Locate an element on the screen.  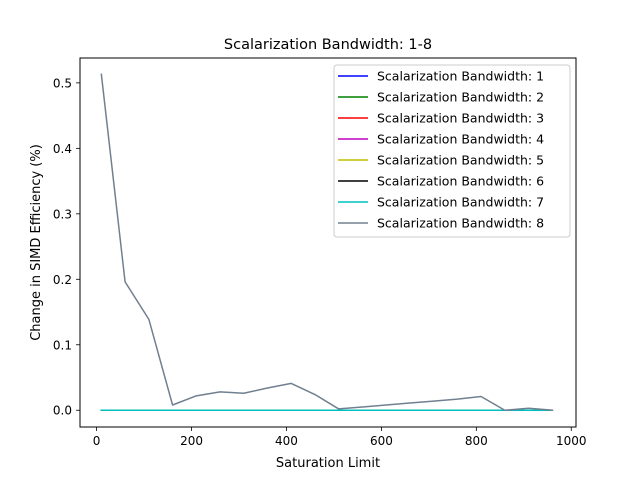
legend-box is located at coordinates (452, 151).